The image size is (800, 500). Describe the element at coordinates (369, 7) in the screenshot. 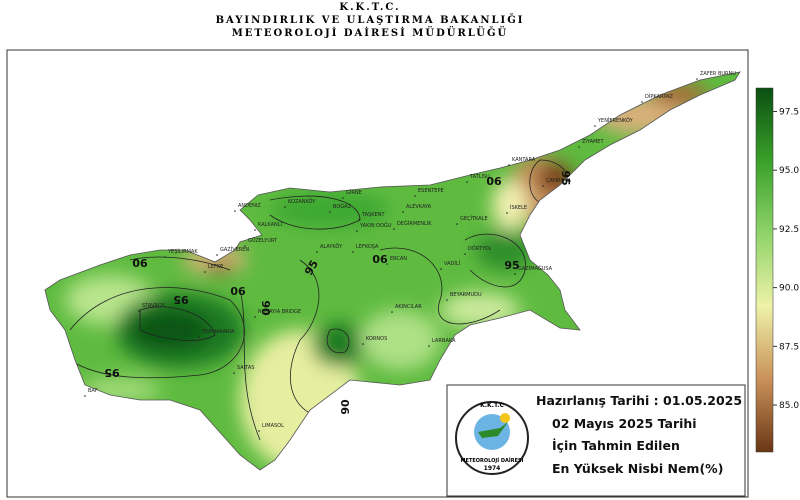

I see `header-line: K.K.T.C.` at that location.